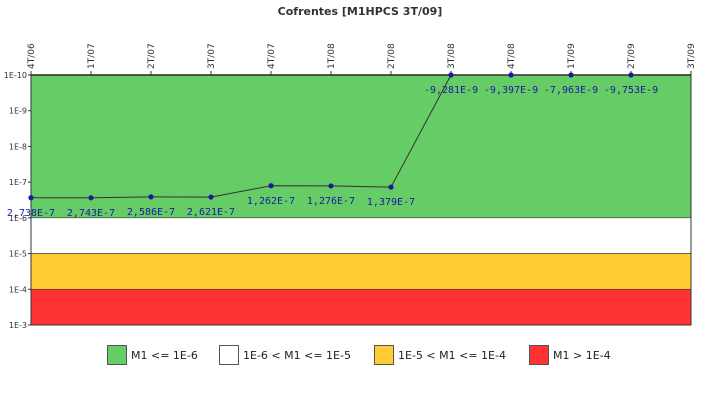 This screenshot has width=720, height=400. I want to click on y-tick-label: 1E-6, so click(18, 218).